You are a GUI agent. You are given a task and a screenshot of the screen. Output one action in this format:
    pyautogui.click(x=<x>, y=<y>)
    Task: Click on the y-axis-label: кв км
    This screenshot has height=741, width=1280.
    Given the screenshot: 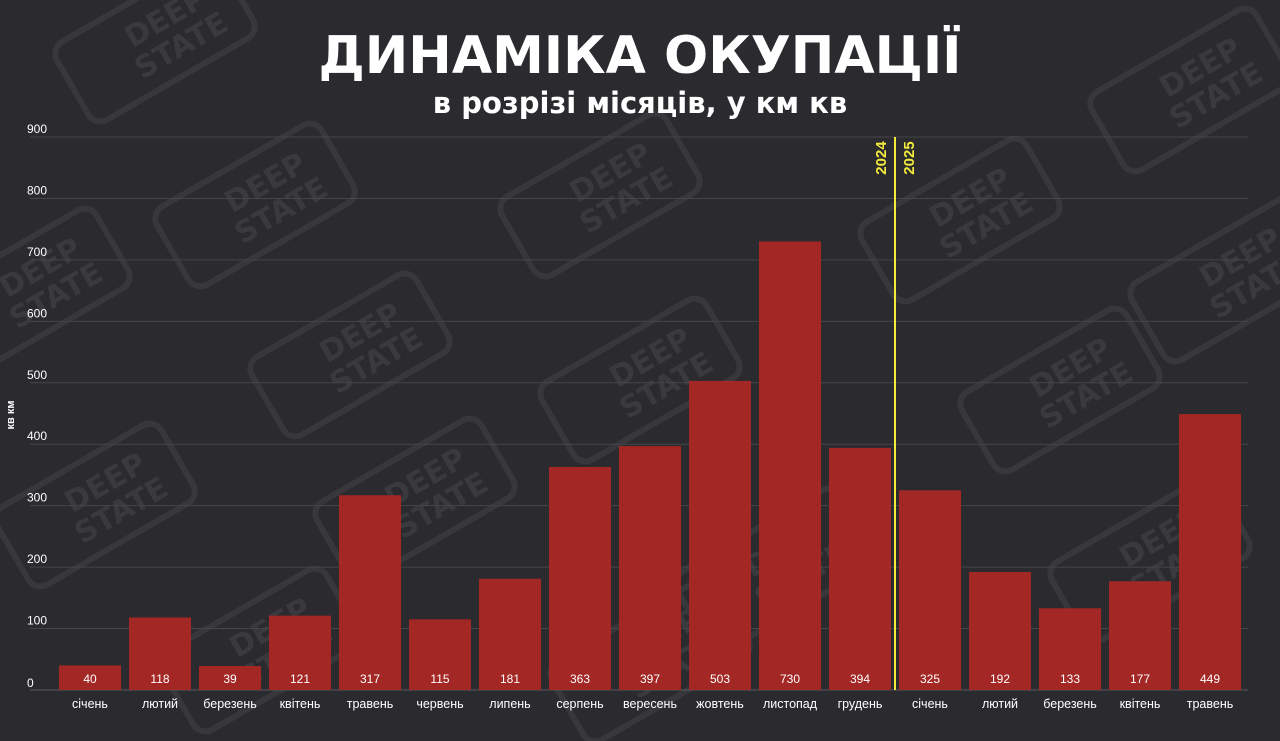 What is the action you would take?
    pyautogui.click(x=11, y=415)
    